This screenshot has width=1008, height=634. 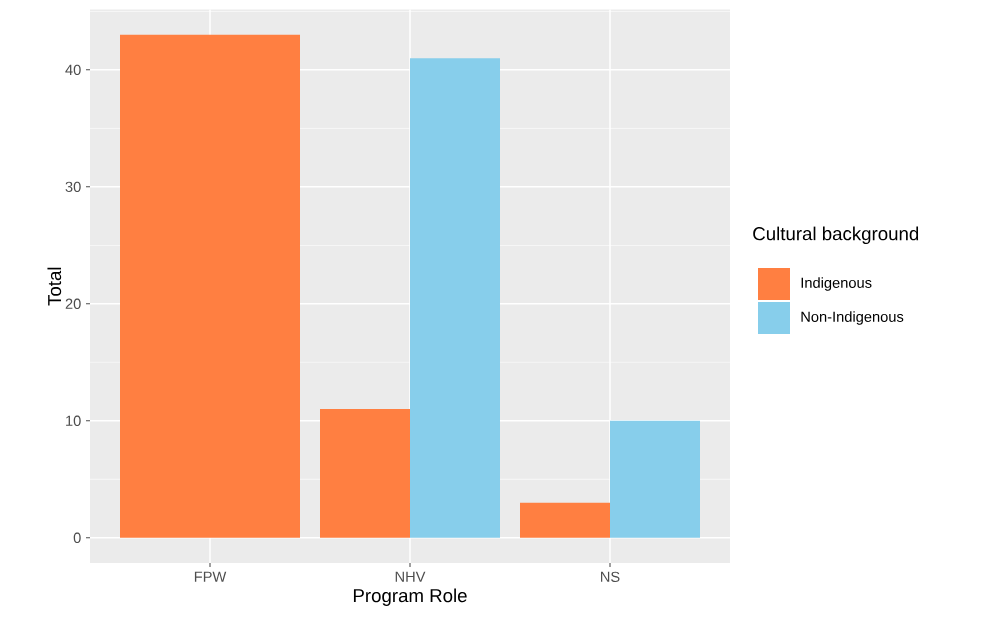 I want to click on legend-title: Cultural background, so click(x=836, y=235).